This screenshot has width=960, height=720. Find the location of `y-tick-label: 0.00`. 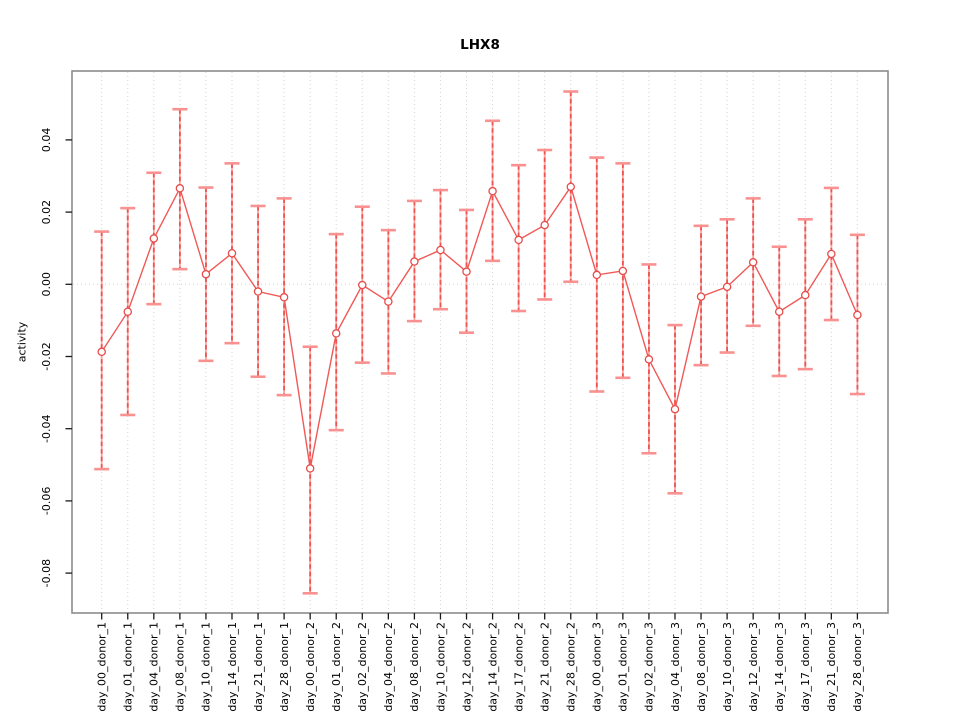

y-tick-label: 0.00 is located at coordinates (46, 284).